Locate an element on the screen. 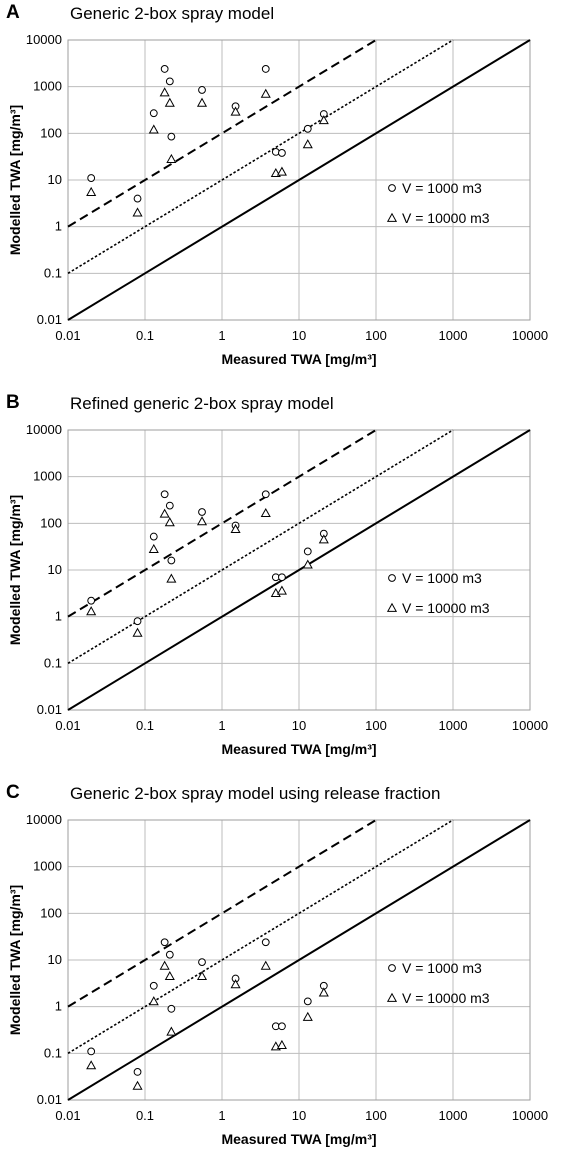 This screenshot has height=1172, width=567. reference-line-dotted is located at coordinates (260, 547).